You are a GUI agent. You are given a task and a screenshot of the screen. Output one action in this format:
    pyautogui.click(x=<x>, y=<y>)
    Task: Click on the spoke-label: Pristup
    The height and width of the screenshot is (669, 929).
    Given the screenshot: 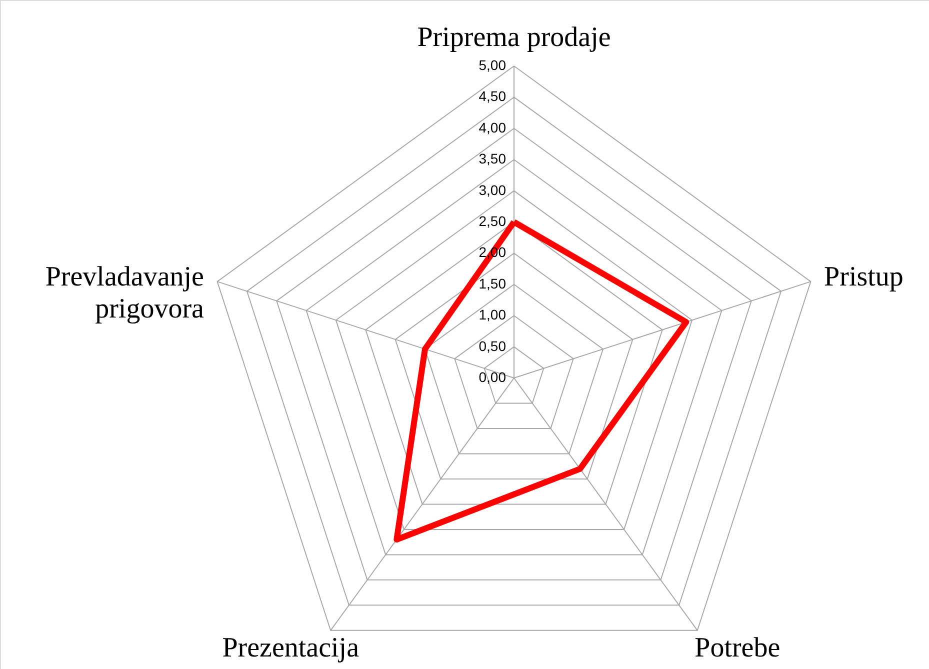 What is the action you would take?
    pyautogui.click(x=864, y=276)
    